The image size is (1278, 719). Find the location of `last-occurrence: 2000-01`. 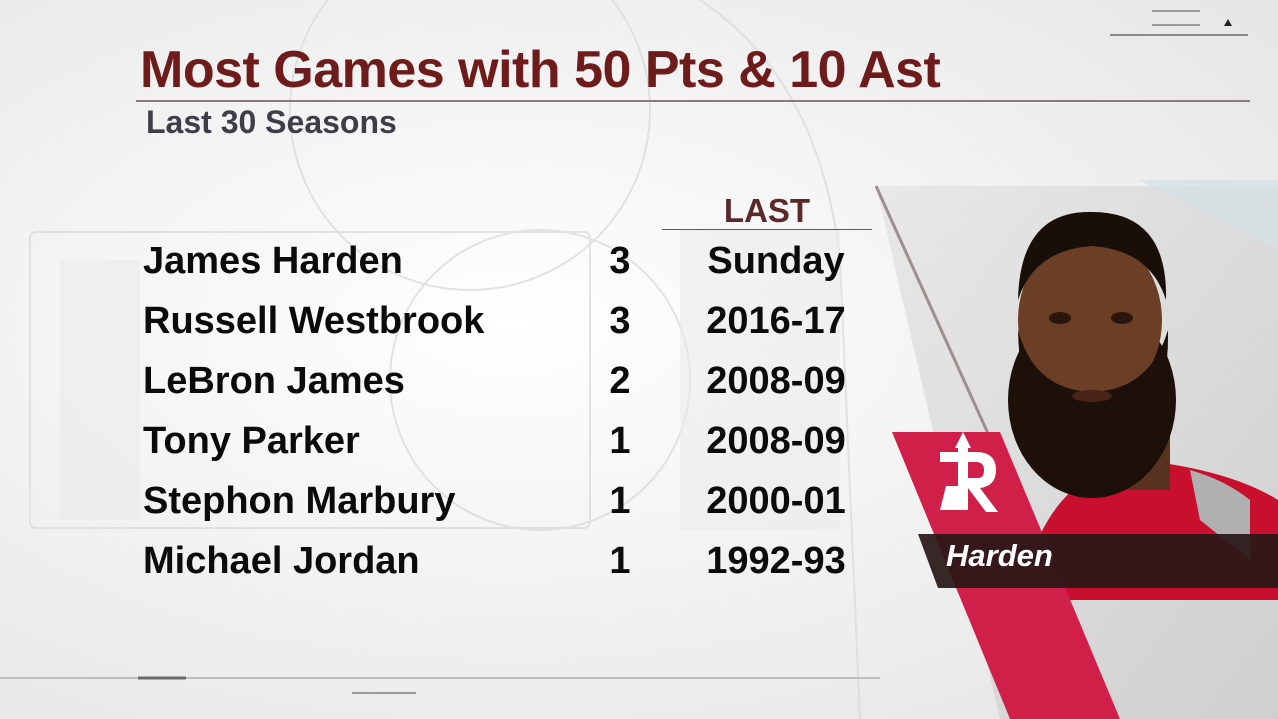

last-occurrence: 2000-01 is located at coordinates (776, 501).